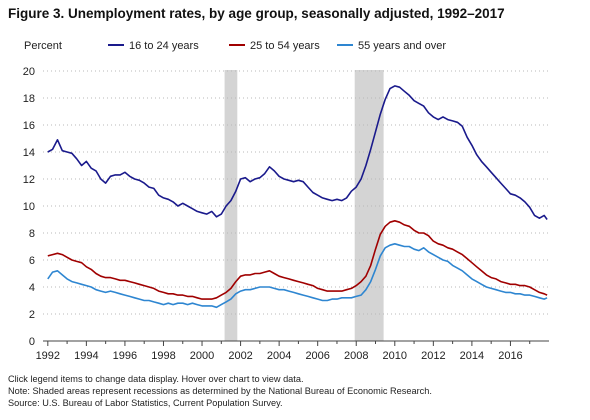 The height and width of the screenshot is (420, 590). What do you see at coordinates (32, 342) in the screenshot?
I see `y-tick-label: 0` at bounding box center [32, 342].